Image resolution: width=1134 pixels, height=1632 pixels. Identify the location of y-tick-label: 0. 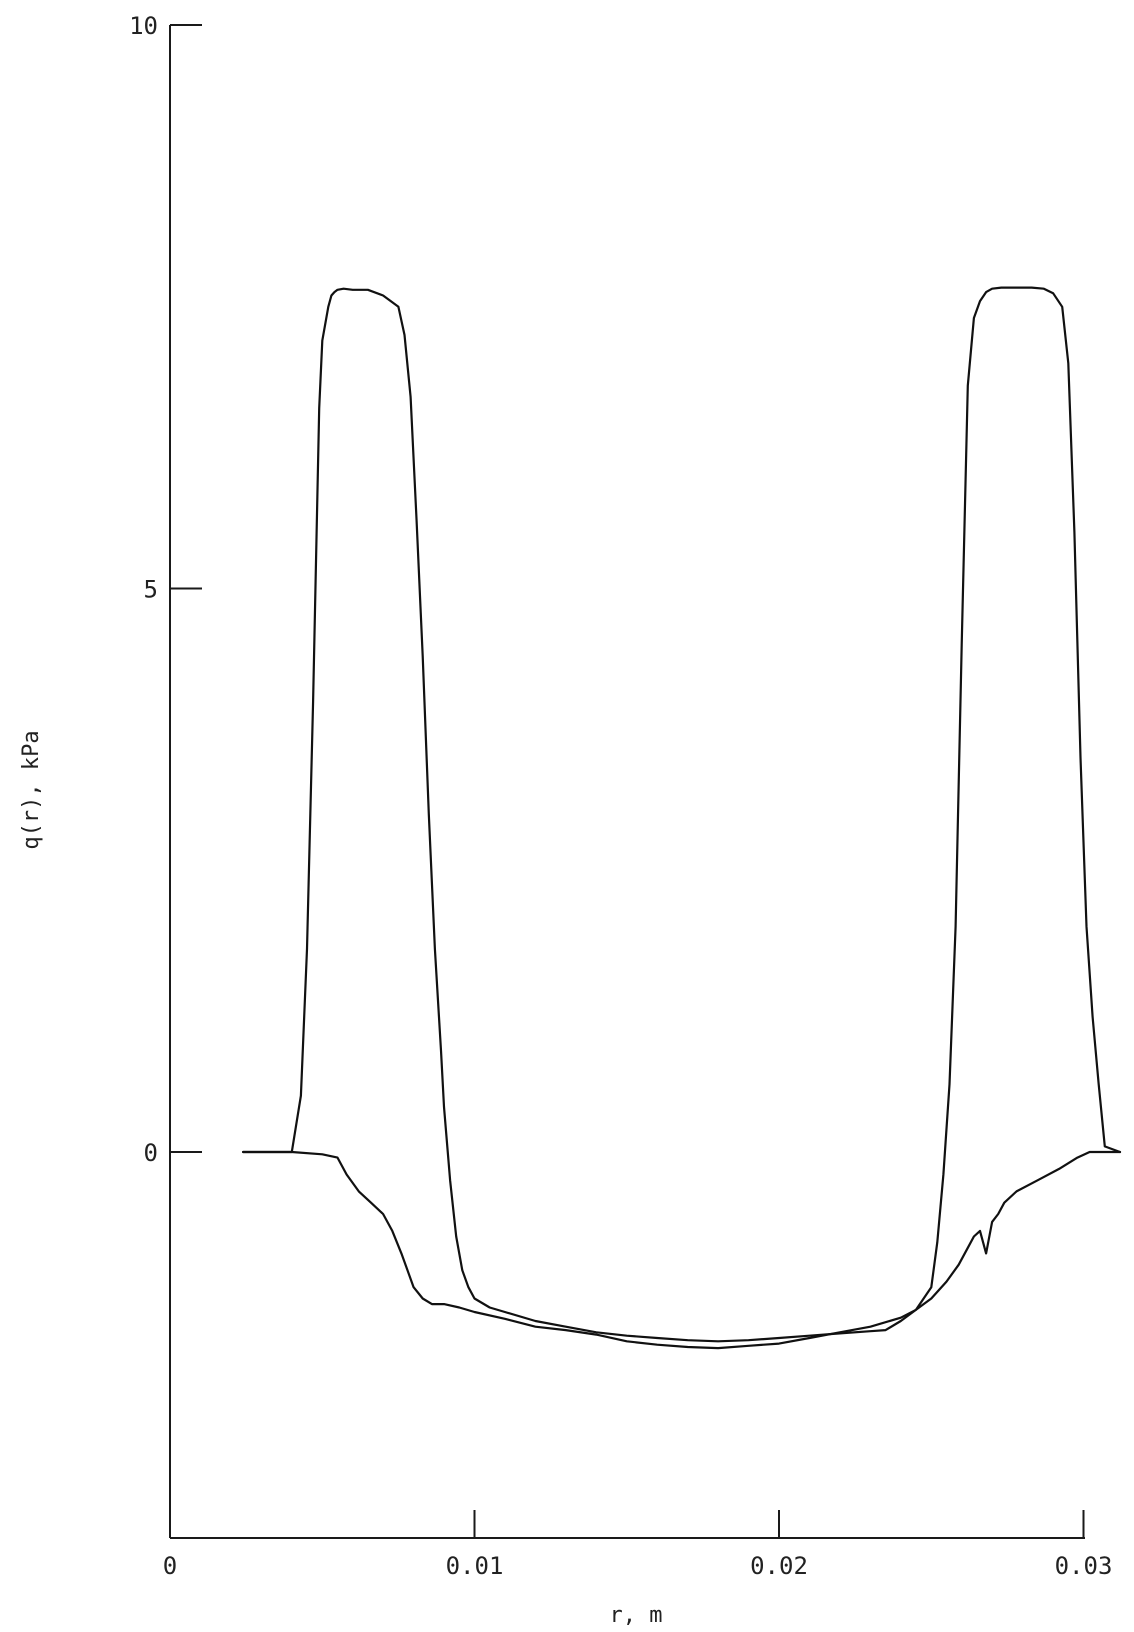
(151, 1153).